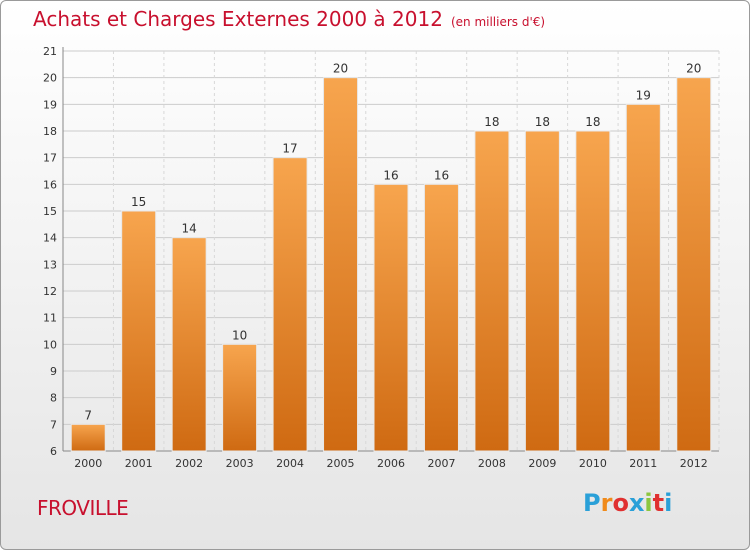 This screenshot has height=550, width=750. What do you see at coordinates (88, 437) in the screenshot?
I see `bar-2000` at bounding box center [88, 437].